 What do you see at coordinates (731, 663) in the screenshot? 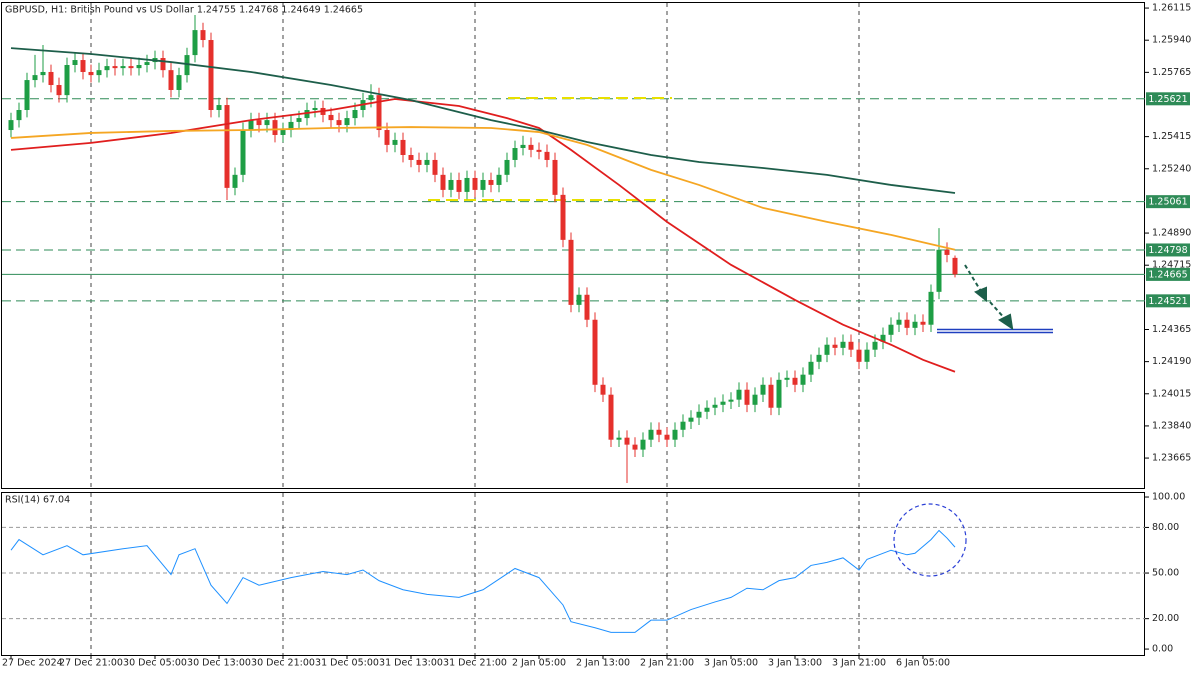
I see `x-tick-label: 3 Jan 05:00` at bounding box center [731, 663].